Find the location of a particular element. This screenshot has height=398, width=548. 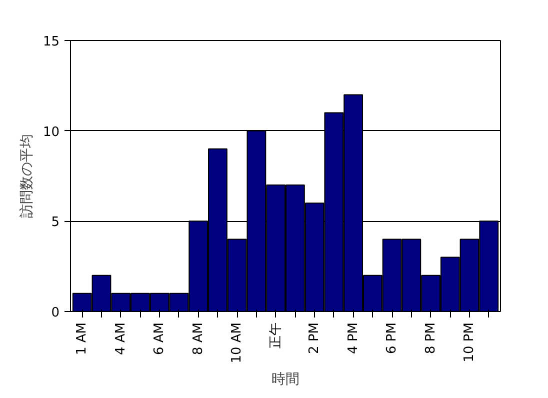

x-tick-label: 8 PM is located at coordinates (430, 338).